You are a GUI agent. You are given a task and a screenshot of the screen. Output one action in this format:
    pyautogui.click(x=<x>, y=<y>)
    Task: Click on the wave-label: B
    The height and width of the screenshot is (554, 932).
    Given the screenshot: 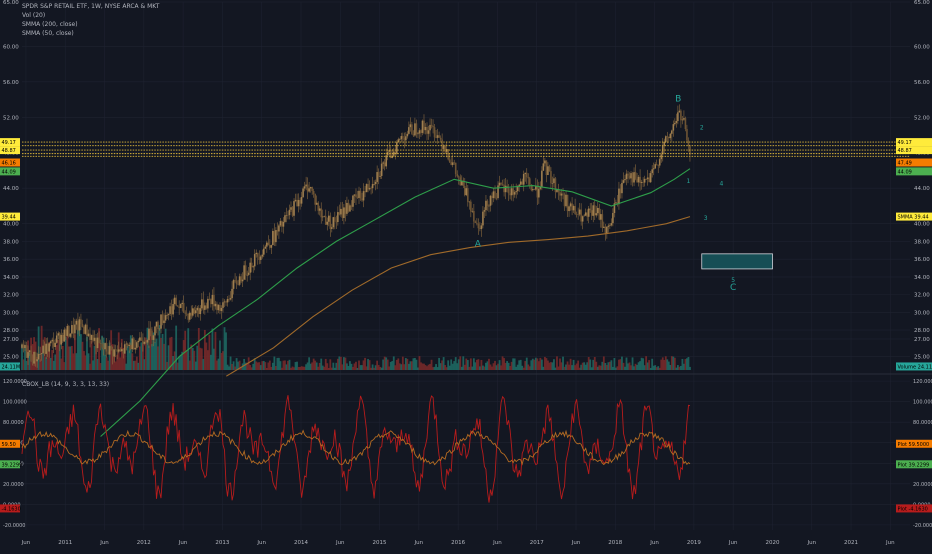 What is the action you would take?
    pyautogui.click(x=678, y=99)
    